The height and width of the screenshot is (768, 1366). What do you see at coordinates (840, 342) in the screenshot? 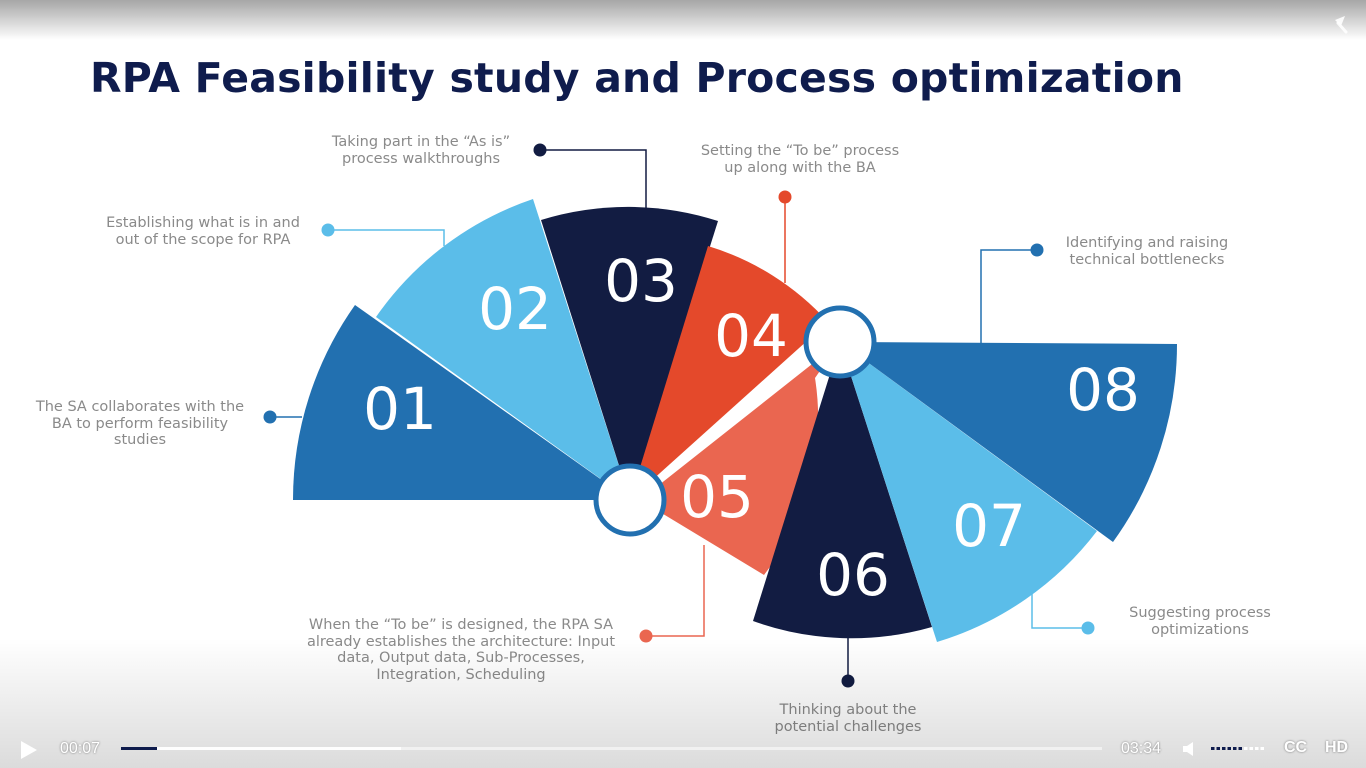
I see `hub-circle-right` at bounding box center [840, 342].